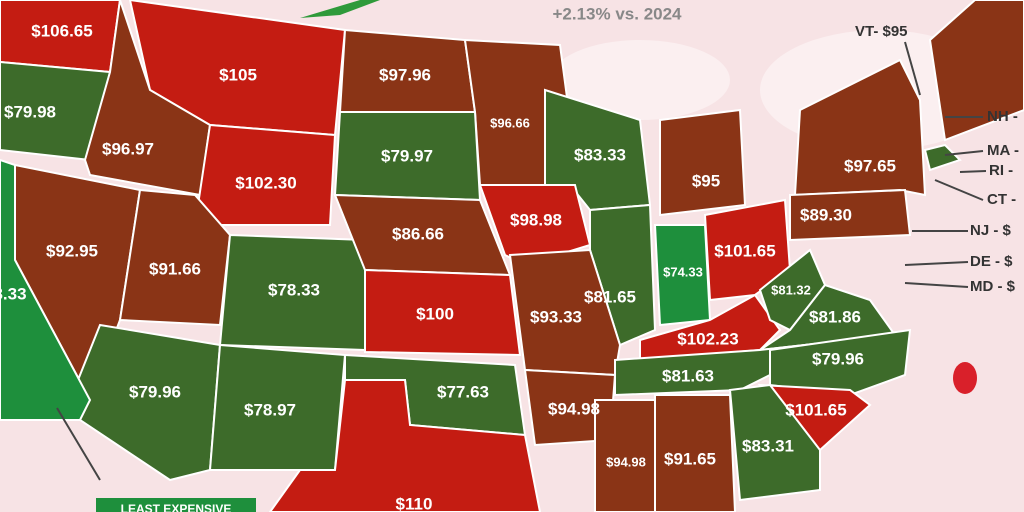  Describe the element at coordinates (610, 296) in the screenshot. I see `price-label: $81.65` at that location.